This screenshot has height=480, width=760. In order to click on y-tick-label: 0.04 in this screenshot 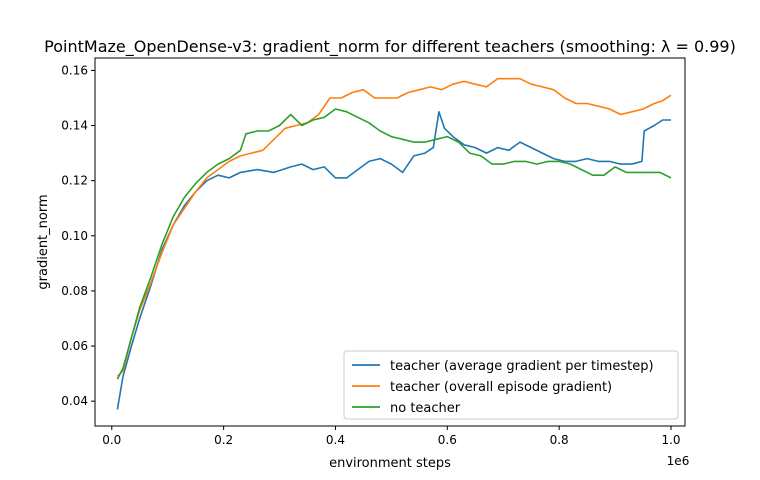, I will do `click(74, 401)`.